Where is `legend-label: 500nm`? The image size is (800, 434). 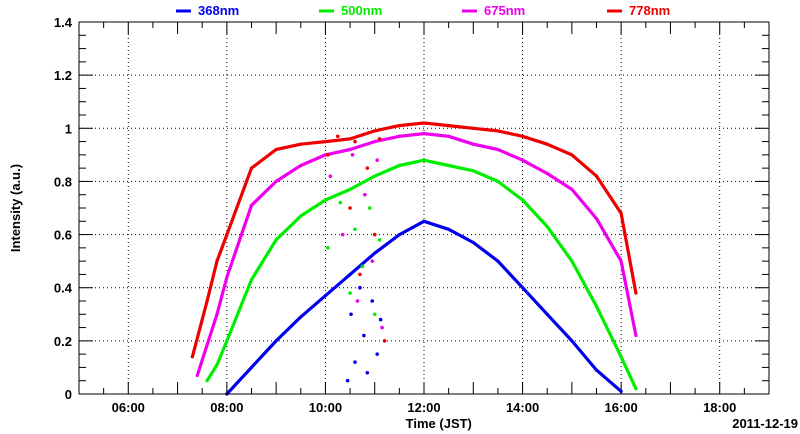 legend-label: 500nm is located at coordinates (361, 10).